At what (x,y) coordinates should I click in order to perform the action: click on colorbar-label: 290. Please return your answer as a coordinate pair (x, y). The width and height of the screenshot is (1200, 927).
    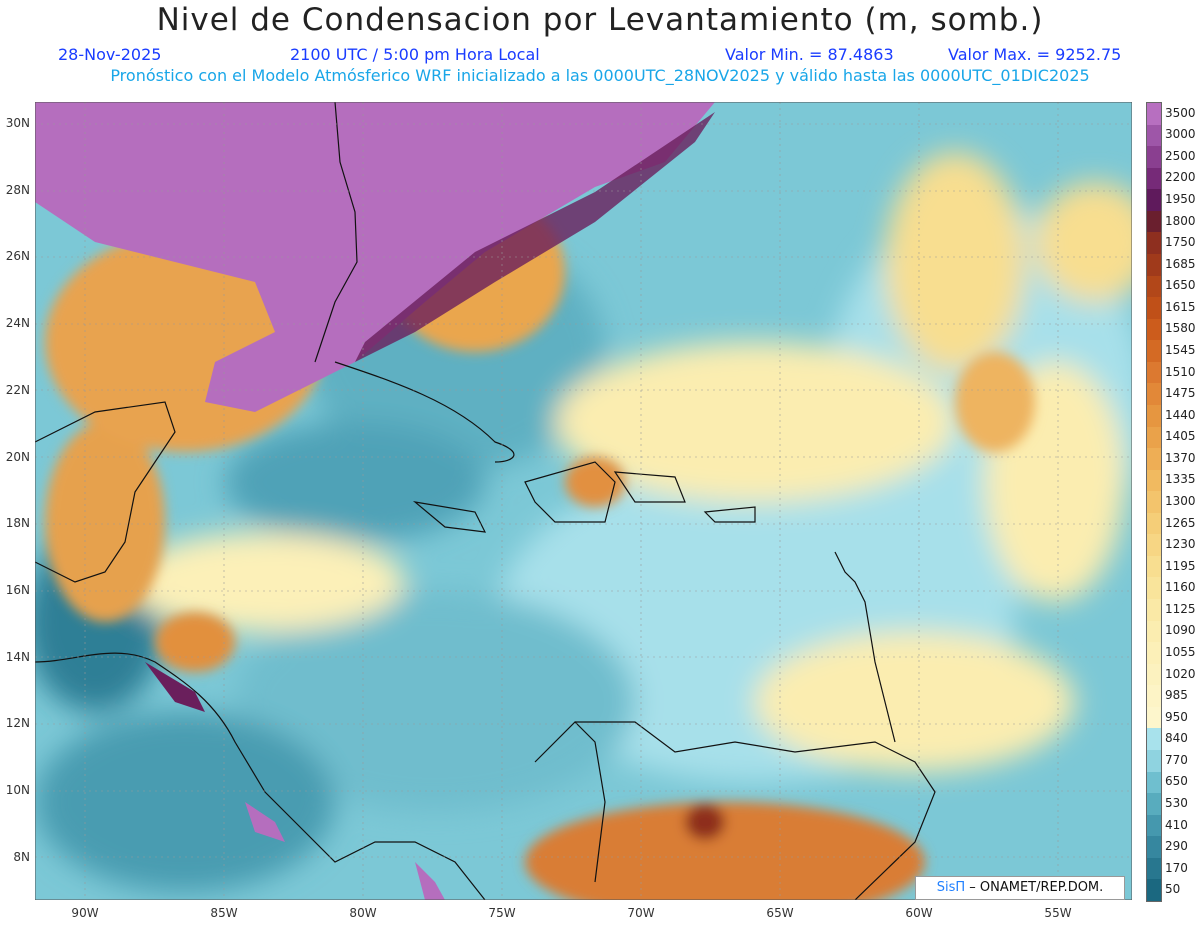
    Looking at the image, I should click on (1176, 846).